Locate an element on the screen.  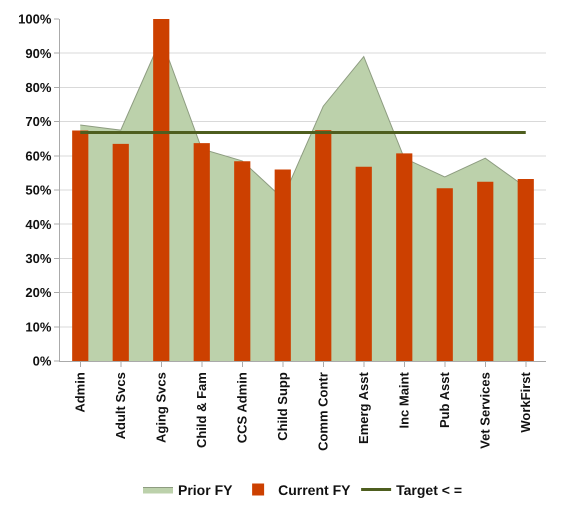
legend-label: Current FY is located at coordinates (315, 490).